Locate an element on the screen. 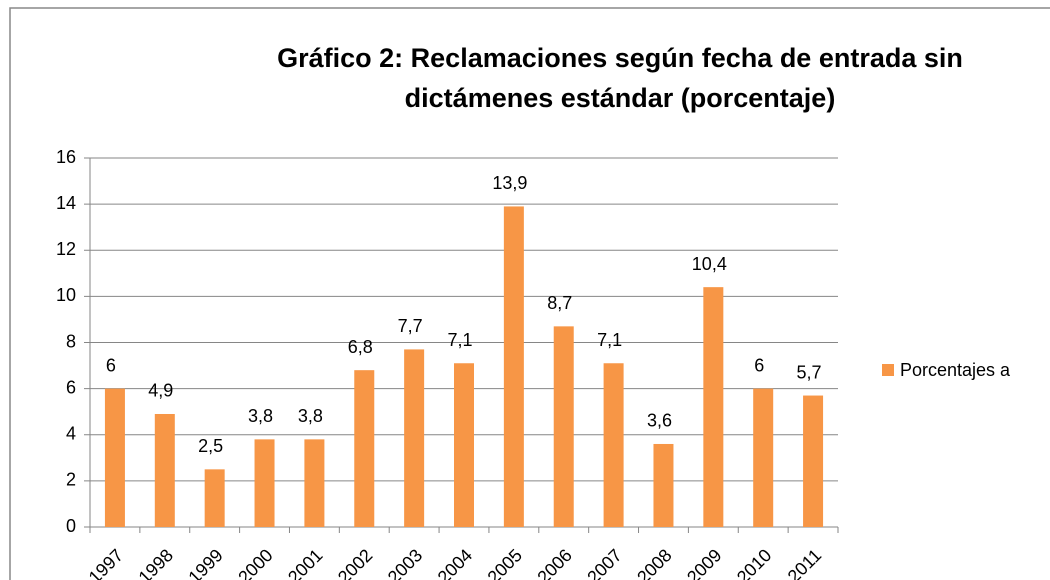 Image resolution: width=1050 pixels, height=580 pixels. data-label: 5,7 is located at coordinates (809, 372).